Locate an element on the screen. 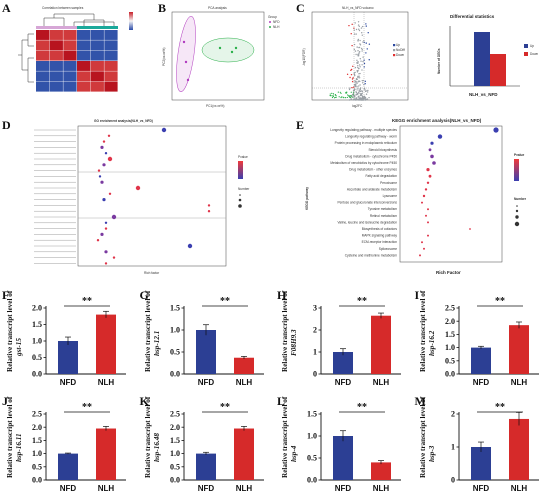 The height and width of the screenshot is (503, 550). bar-nlh is located at coordinates (106, 454).